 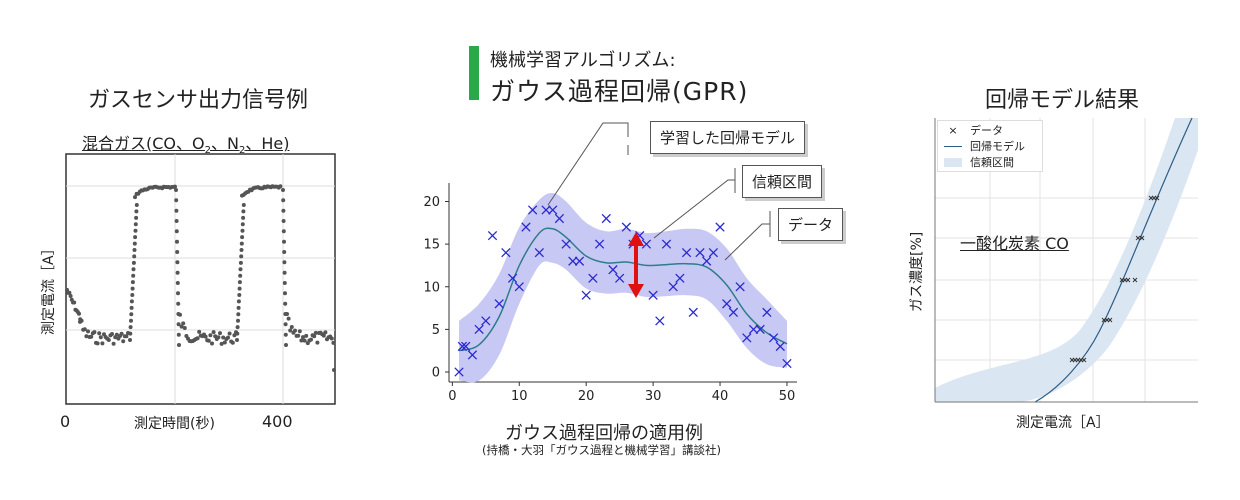 I want to click on gpr-ytick-label: 20, so click(x=431, y=202).